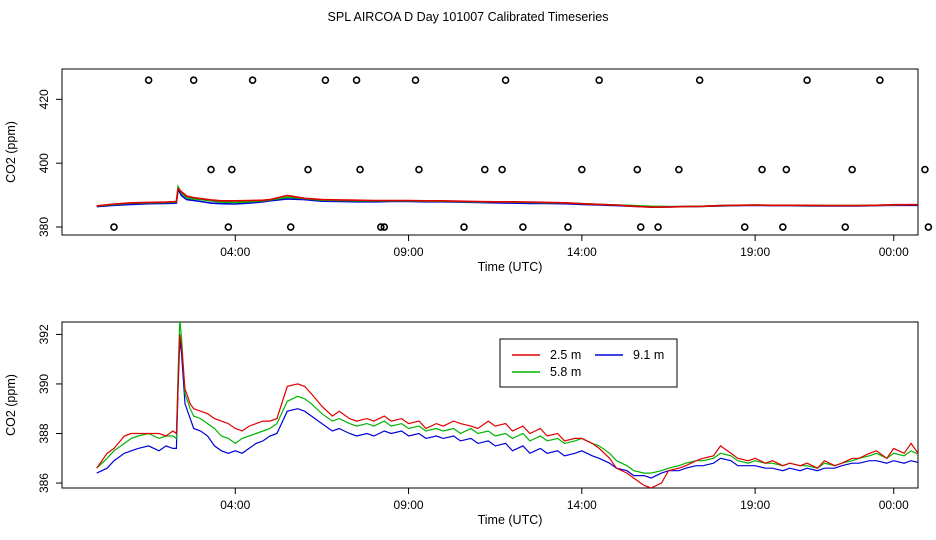 This screenshot has height=540, width=936. I want to click on y-tick-label: 388, so click(44, 433).